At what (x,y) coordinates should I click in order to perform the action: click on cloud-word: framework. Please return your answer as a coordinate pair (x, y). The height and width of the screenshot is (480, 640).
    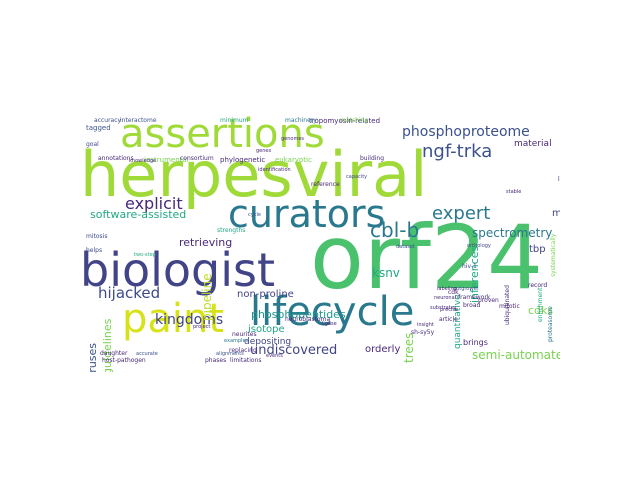
    Looking at the image, I should click on (474, 297).